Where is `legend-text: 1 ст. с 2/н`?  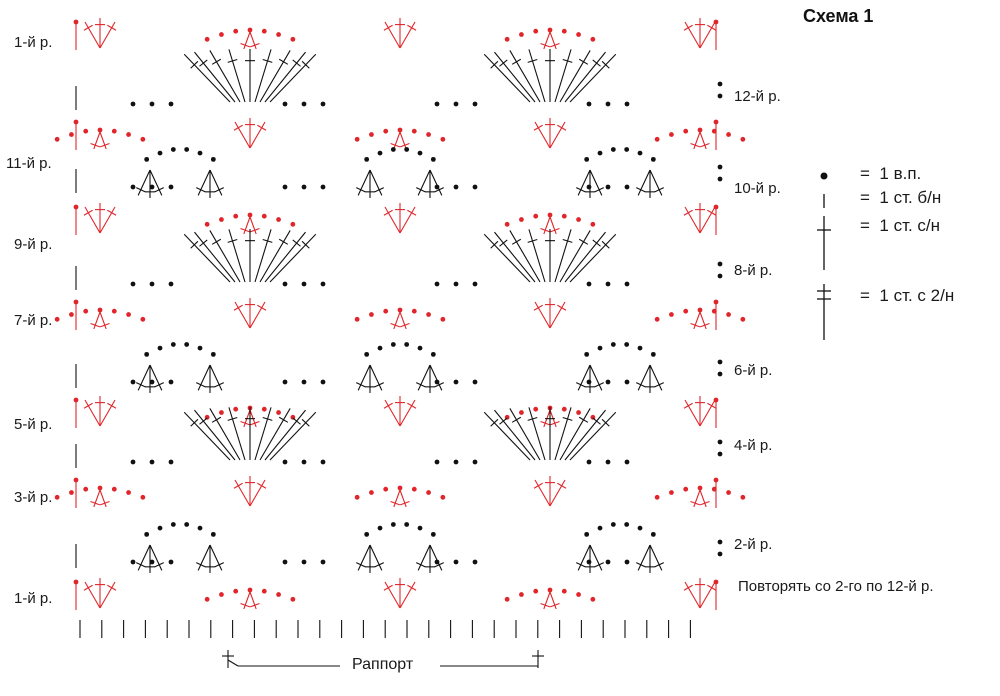
legend-text: 1 ст. с 2/н is located at coordinates (917, 295).